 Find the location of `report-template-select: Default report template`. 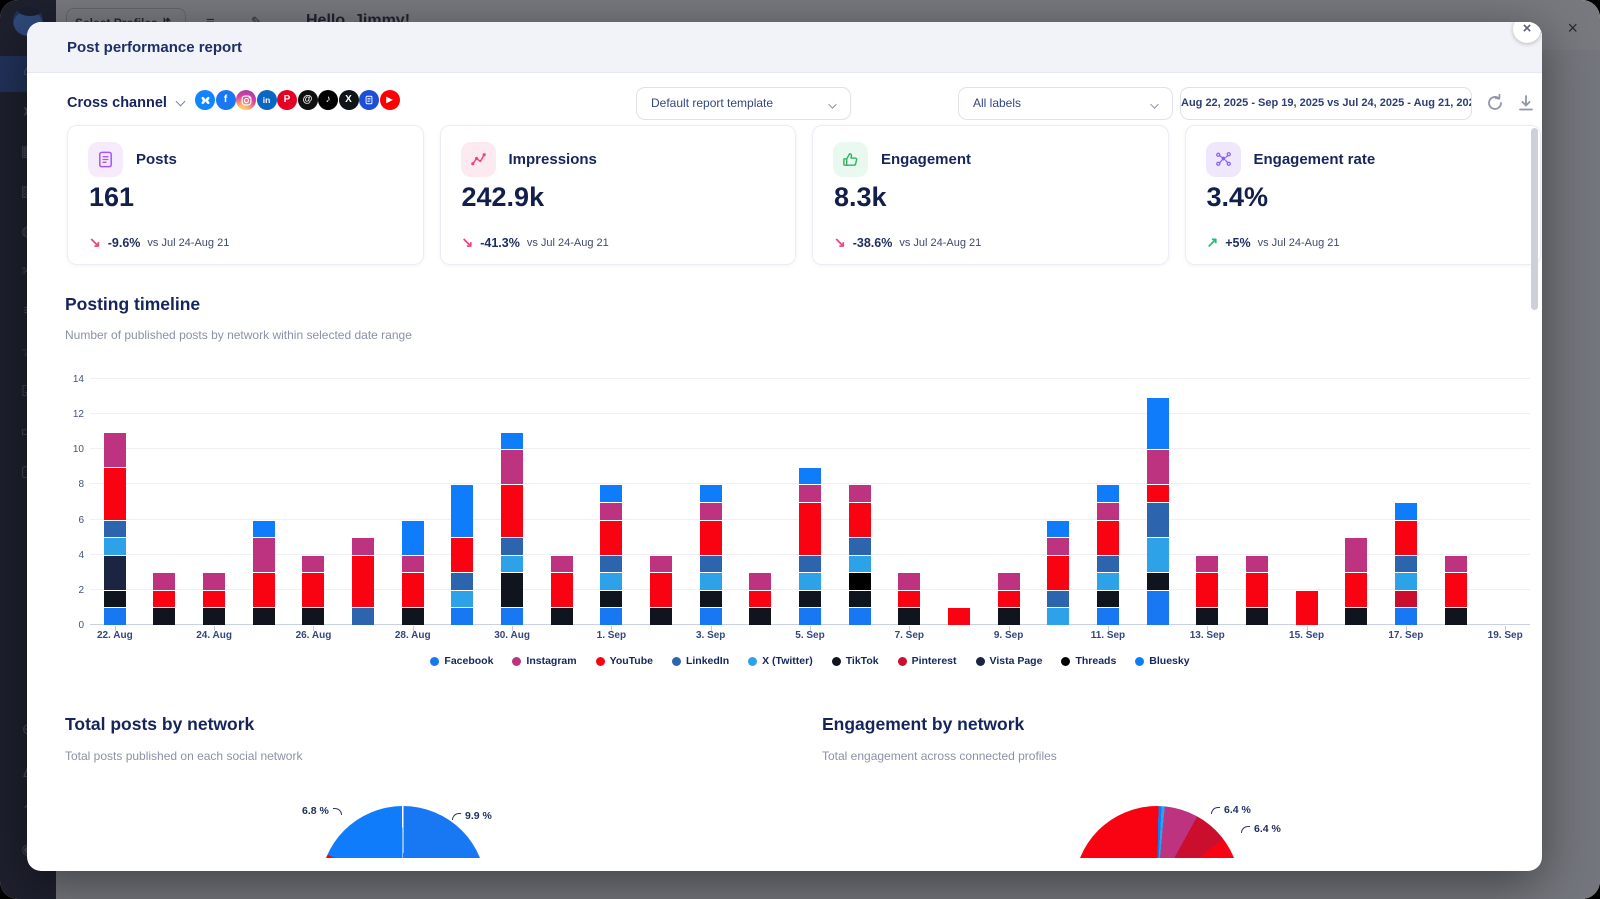

report-template-select: Default report template is located at coordinates (743, 103).